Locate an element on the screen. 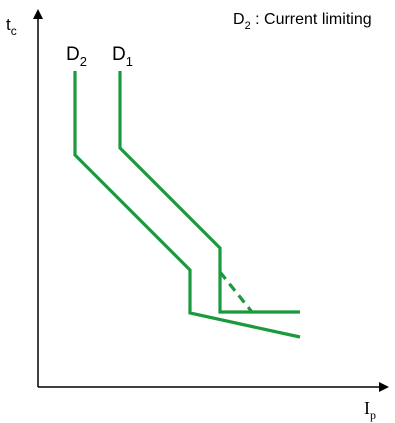 The width and height of the screenshot is (395, 423). curve-label-d2: D2 is located at coordinates (76, 56).